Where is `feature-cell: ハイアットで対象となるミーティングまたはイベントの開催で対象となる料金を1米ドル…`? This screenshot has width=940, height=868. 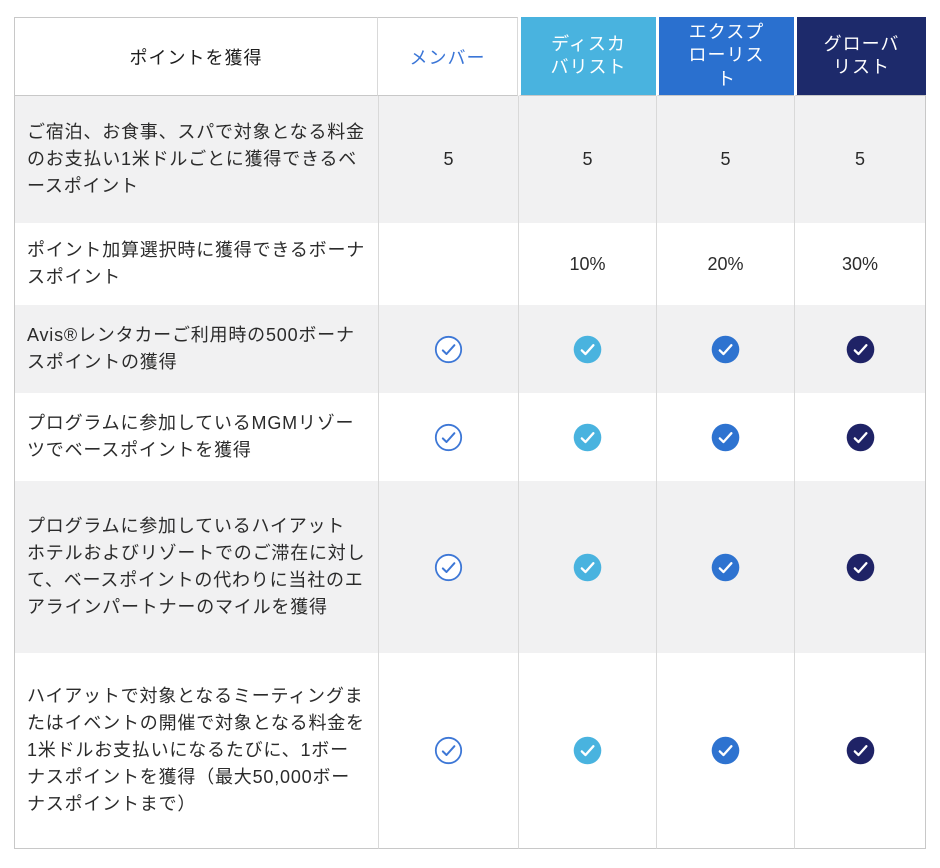
feature-cell: ハイアットで対象となるミーティングまたはイベントの開催で対象となる料金を1米ドル… is located at coordinates (196, 751).